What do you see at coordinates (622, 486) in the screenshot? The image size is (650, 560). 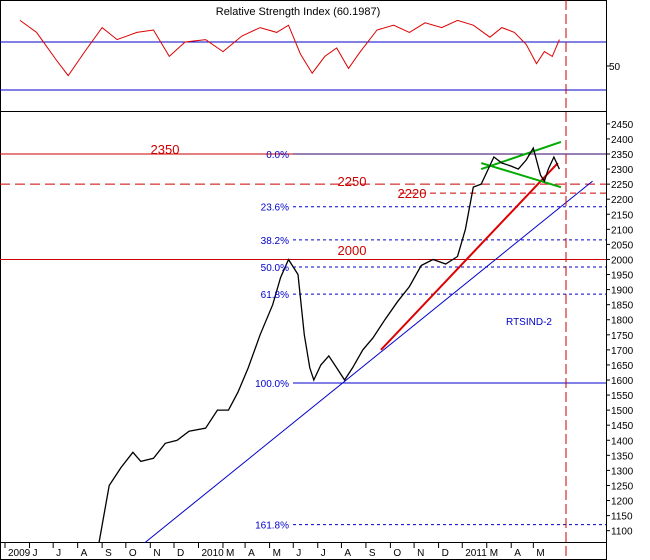 I see `price-tick-label: 1250` at bounding box center [622, 486].